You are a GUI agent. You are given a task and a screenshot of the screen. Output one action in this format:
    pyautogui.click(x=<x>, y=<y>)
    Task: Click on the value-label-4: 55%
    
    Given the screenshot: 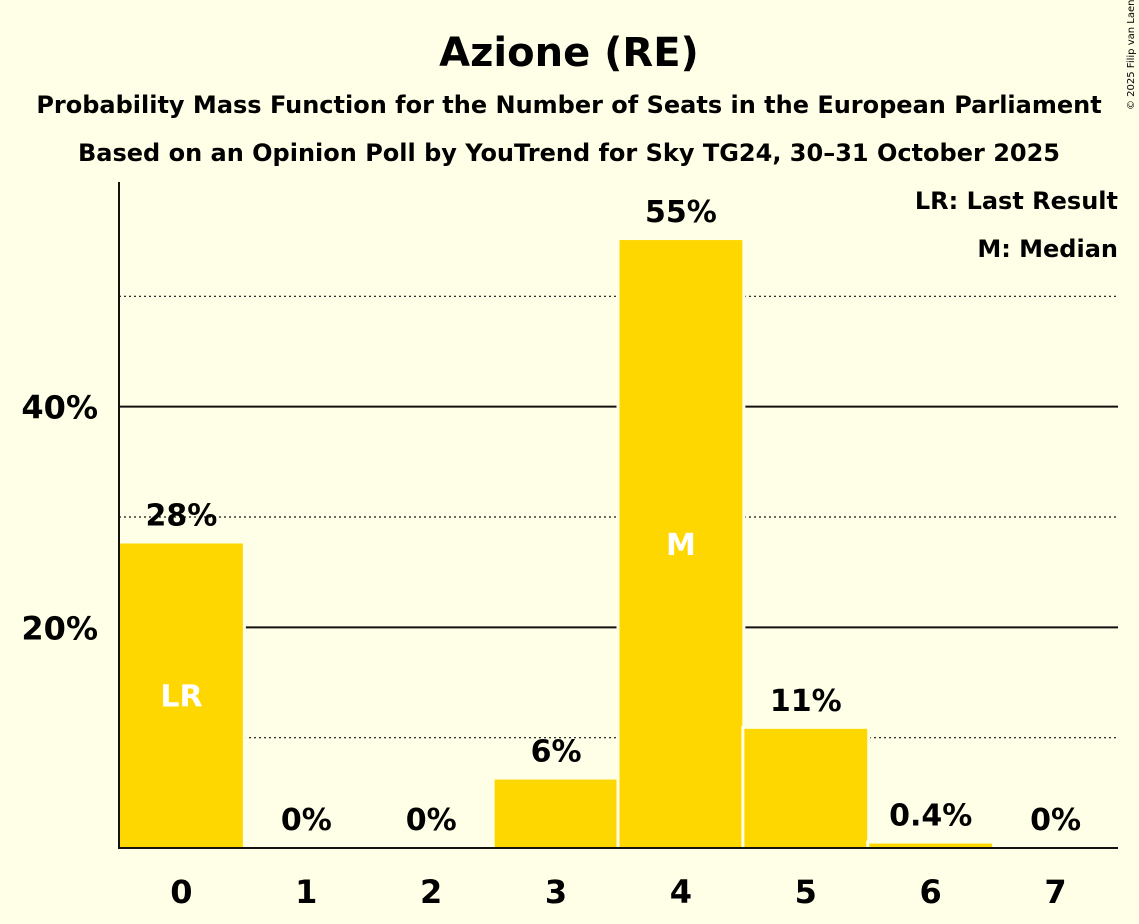 What is the action you would take?
    pyautogui.click(x=681, y=212)
    